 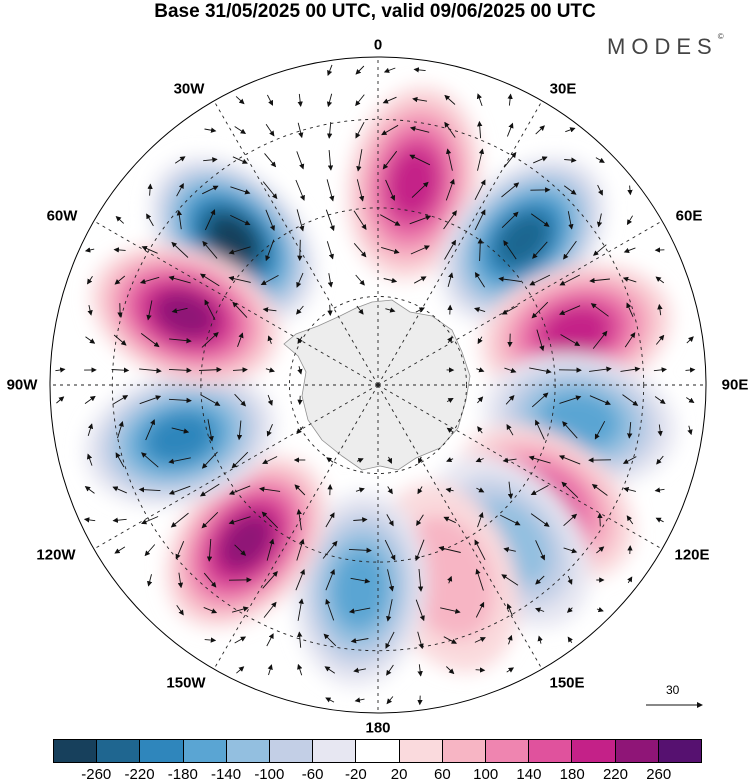 I want to click on colorbar-tick-label: 260, so click(x=659, y=774).